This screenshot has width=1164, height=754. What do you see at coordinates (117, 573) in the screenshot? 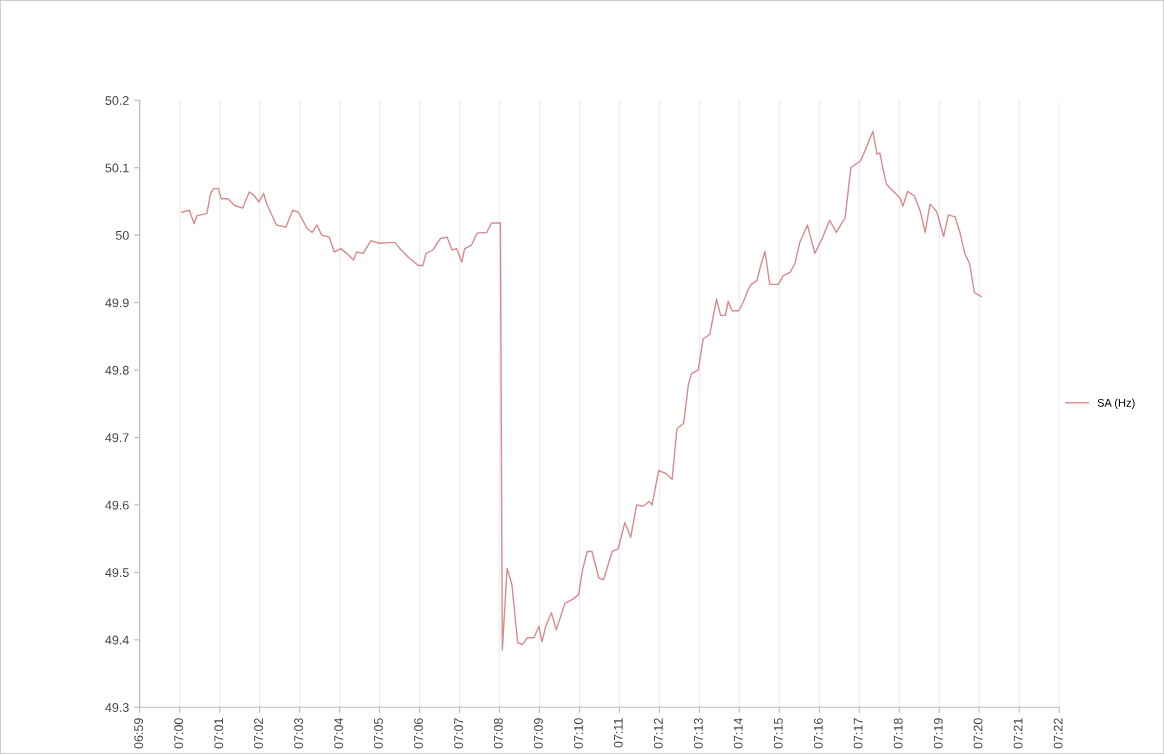
I see `y-tick-label: 49.5` at bounding box center [117, 573].